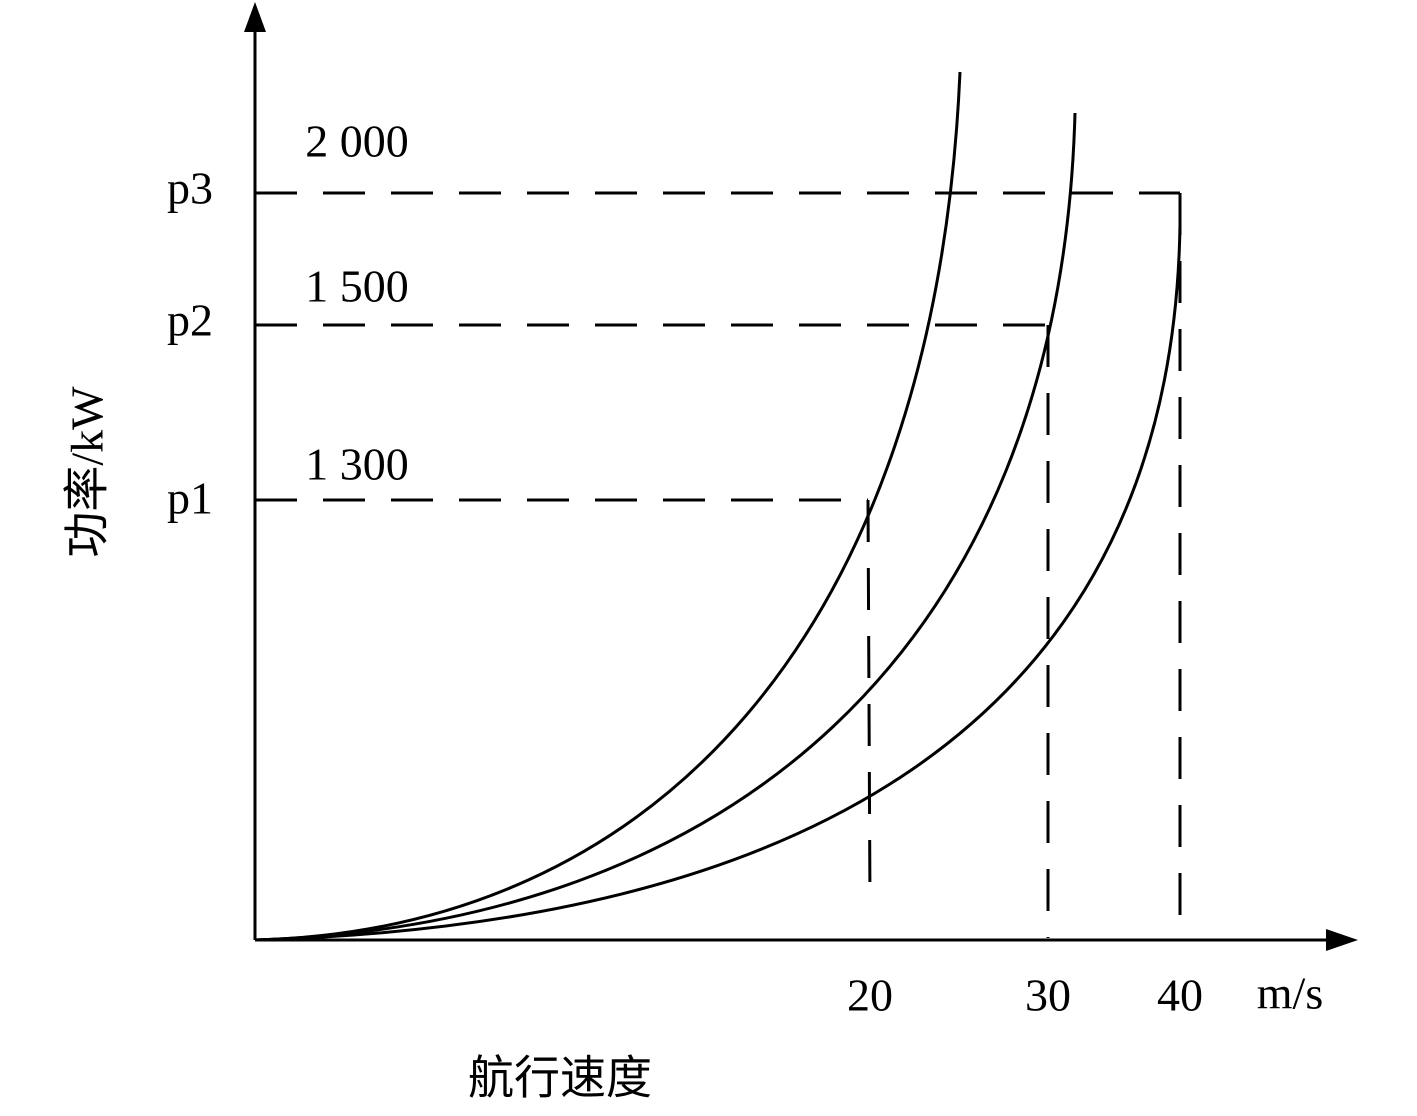 The width and height of the screenshot is (1417, 1116). I want to click on level-name: p1, so click(190, 498).